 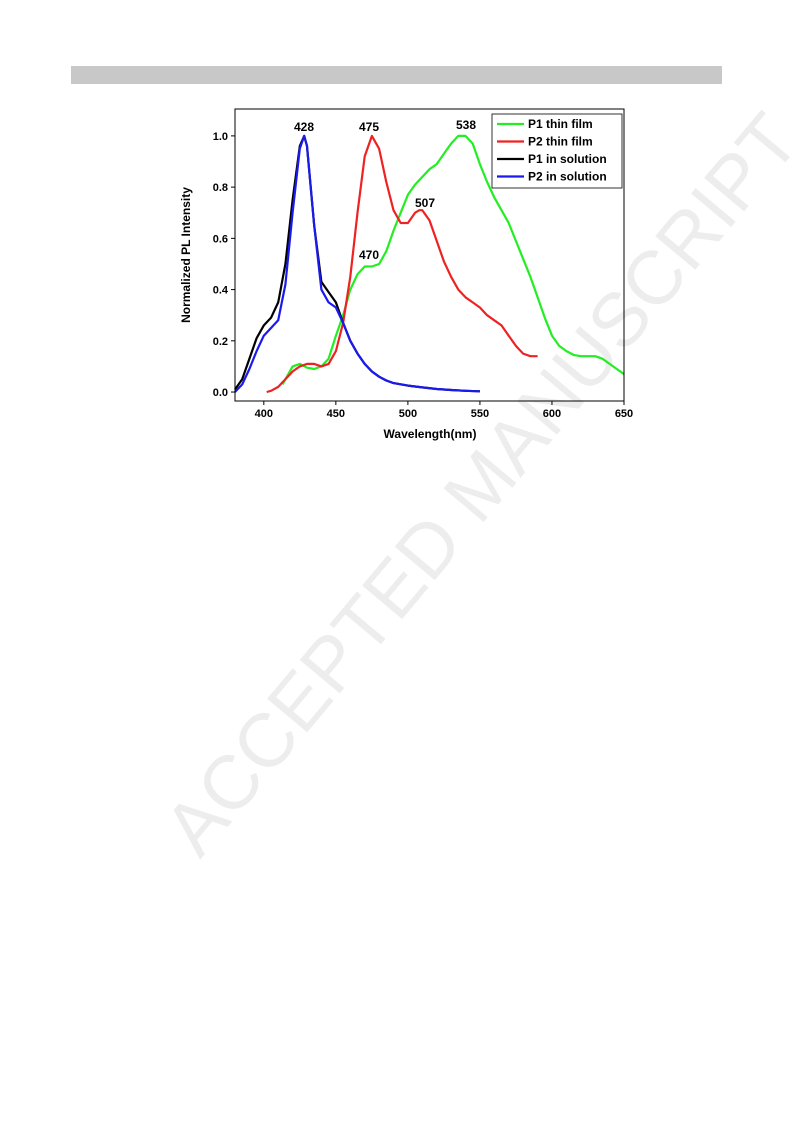 What do you see at coordinates (624, 414) in the screenshot?
I see `x-tick-label: 650` at bounding box center [624, 414].